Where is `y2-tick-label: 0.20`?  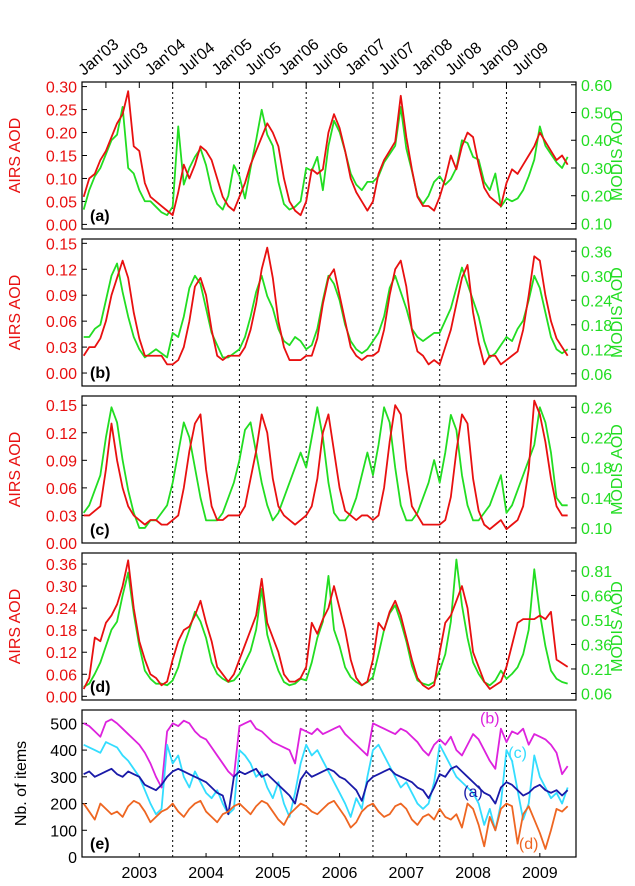 y2-tick-label: 0.20 is located at coordinates (596, 197).